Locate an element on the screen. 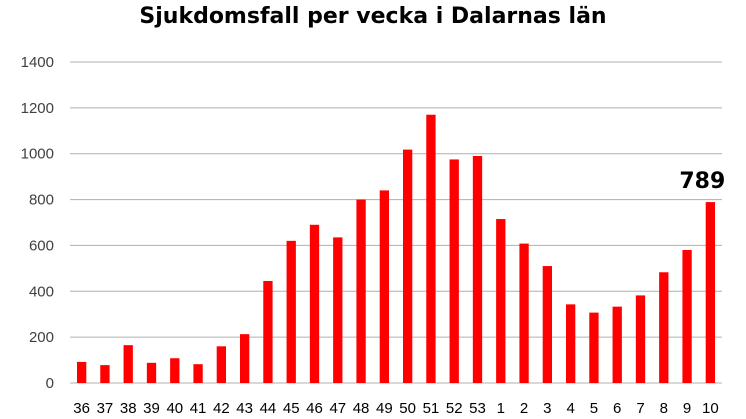  x-tick-label: 44 is located at coordinates (268, 408).